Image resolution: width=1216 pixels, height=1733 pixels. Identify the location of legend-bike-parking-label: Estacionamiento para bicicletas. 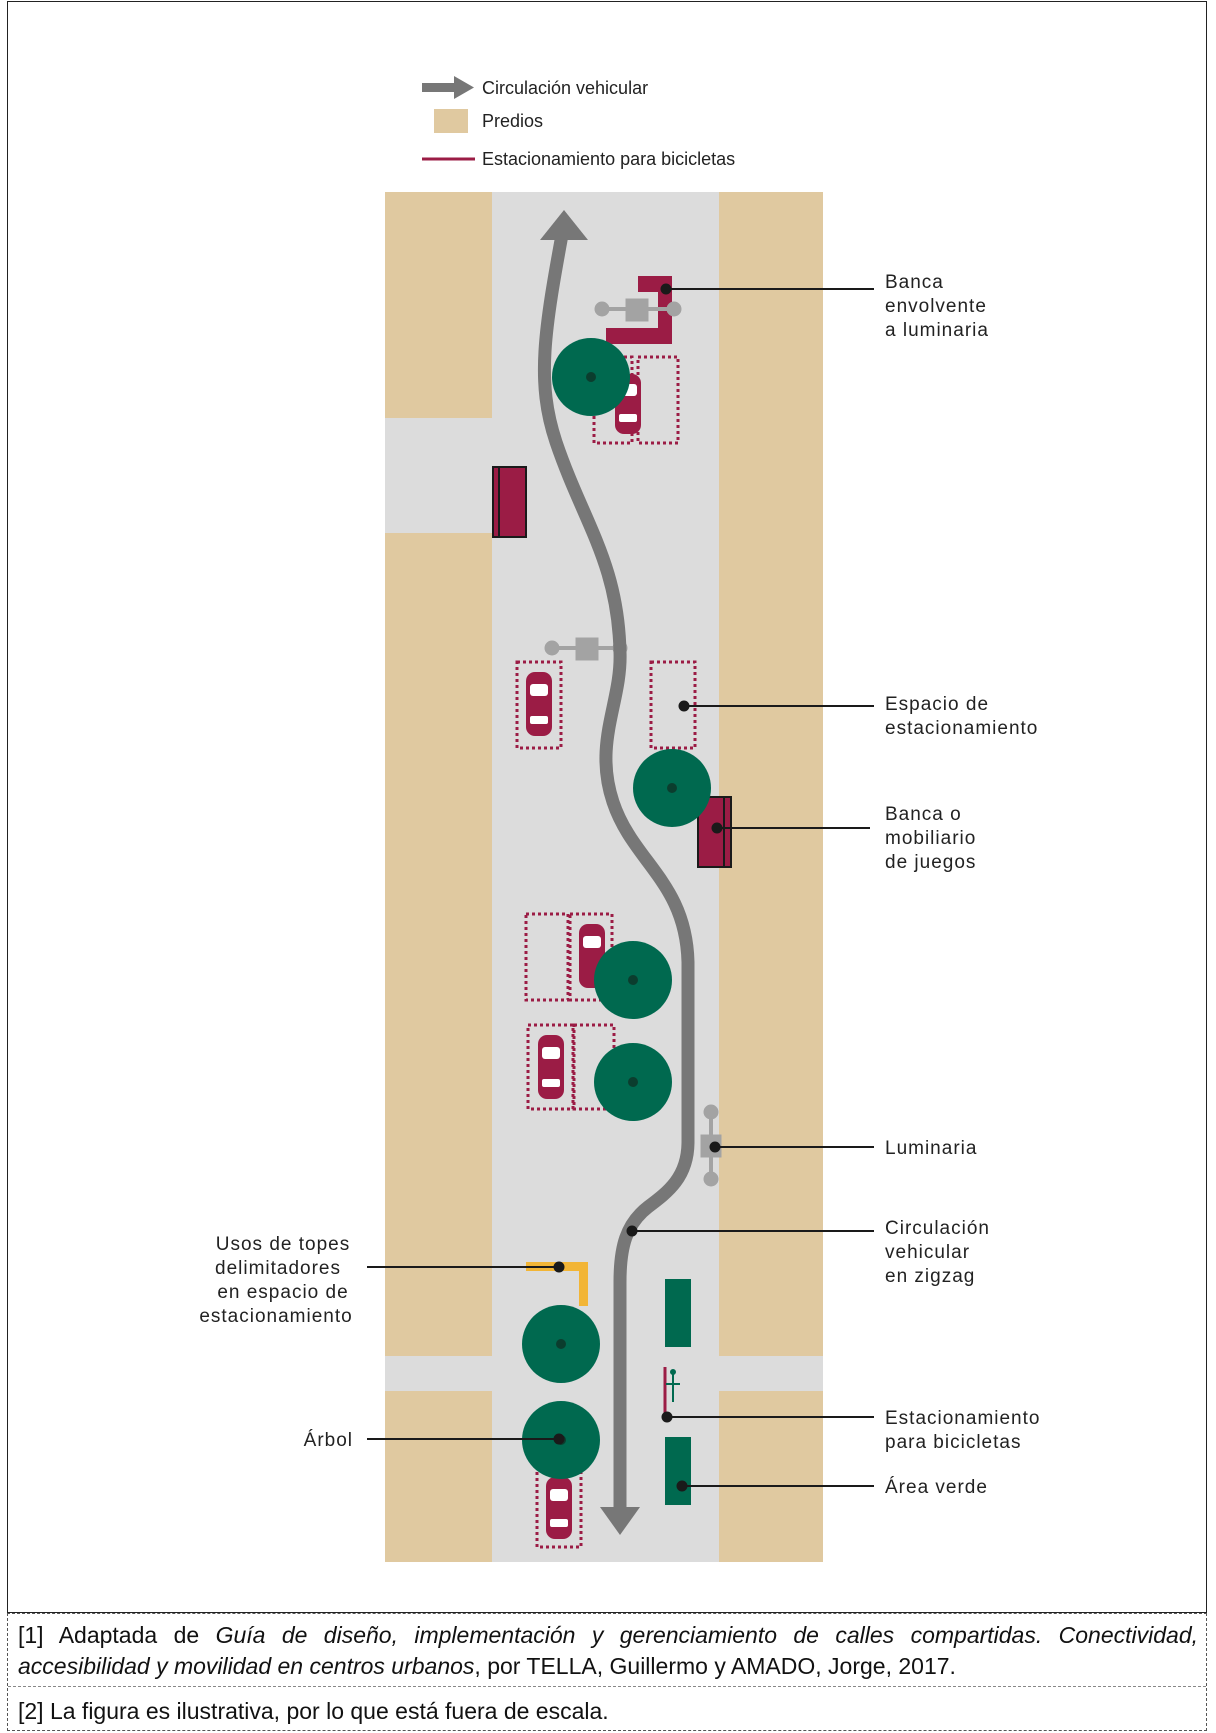
(608, 159).